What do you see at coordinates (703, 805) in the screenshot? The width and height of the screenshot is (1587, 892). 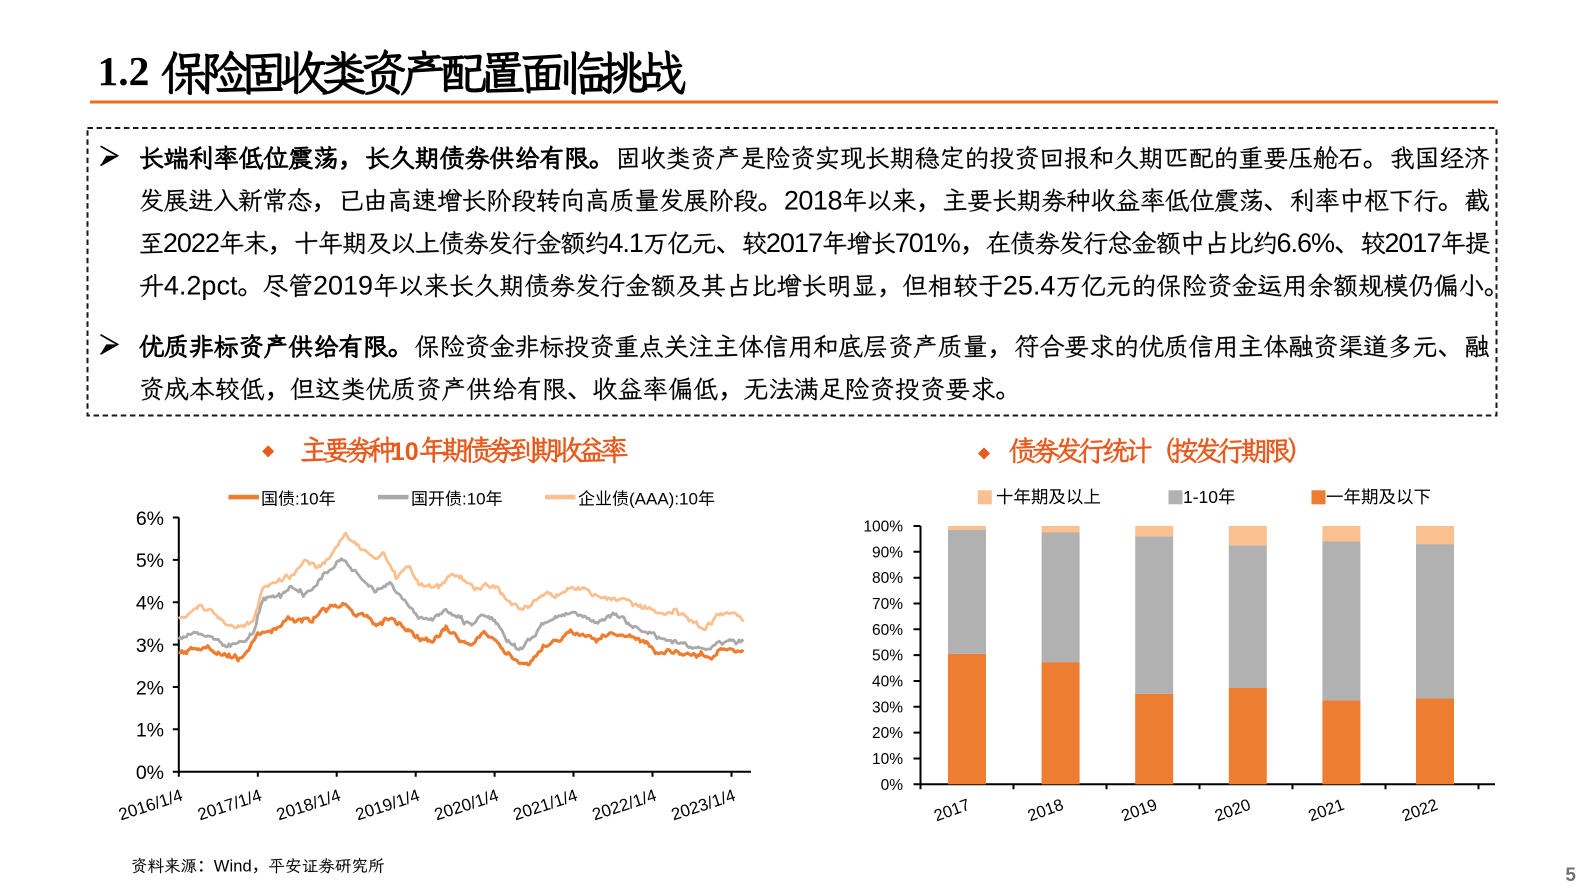 I see `svg-text: 2023/1/4` at bounding box center [703, 805].